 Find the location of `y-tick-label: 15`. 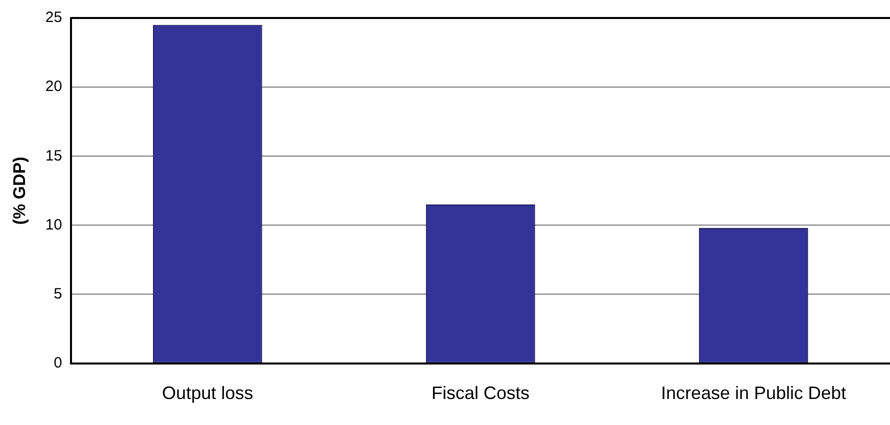

y-tick-label: 15 is located at coordinates (53, 155).